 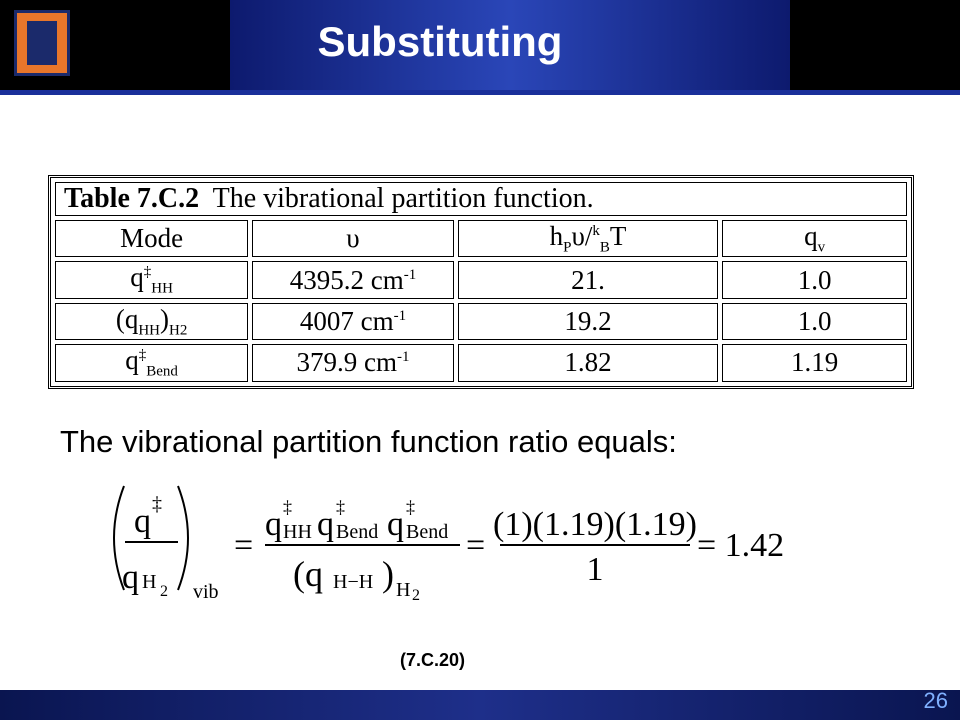 I want to click on header-cell: qv, so click(x=814, y=239).